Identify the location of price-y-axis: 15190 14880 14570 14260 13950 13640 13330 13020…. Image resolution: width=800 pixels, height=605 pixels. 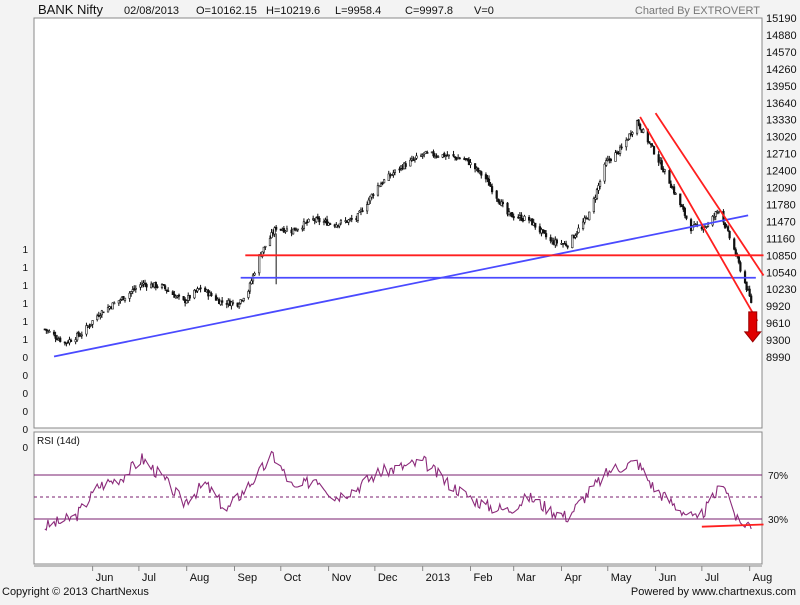
(781, 188).